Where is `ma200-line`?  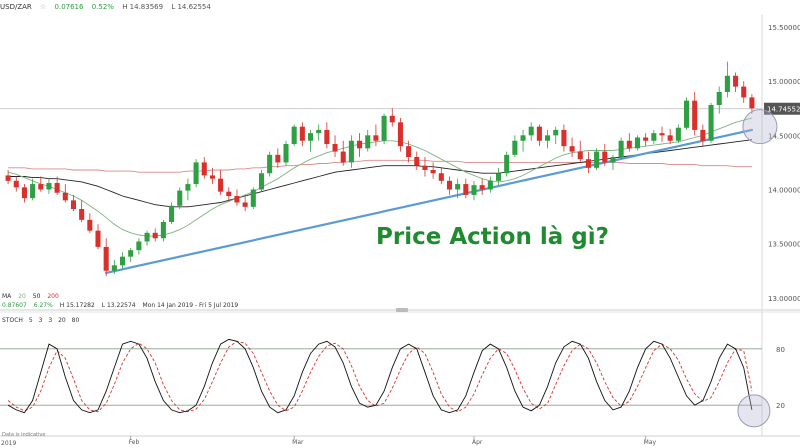
ma200-line is located at coordinates (380, 166).